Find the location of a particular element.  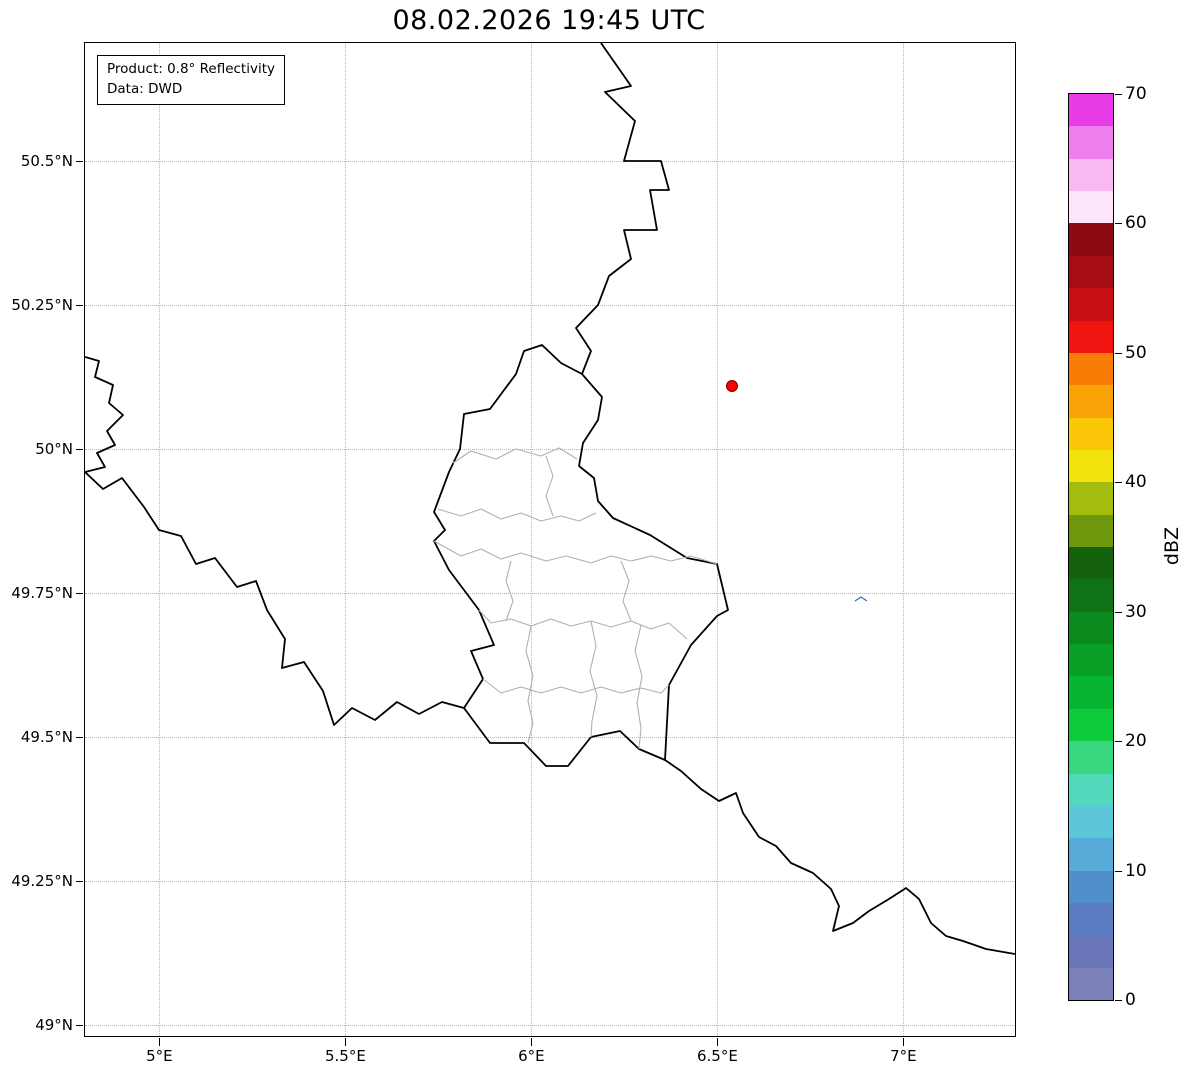

colorbar-tick-label: 40 is located at coordinates (1136, 482).